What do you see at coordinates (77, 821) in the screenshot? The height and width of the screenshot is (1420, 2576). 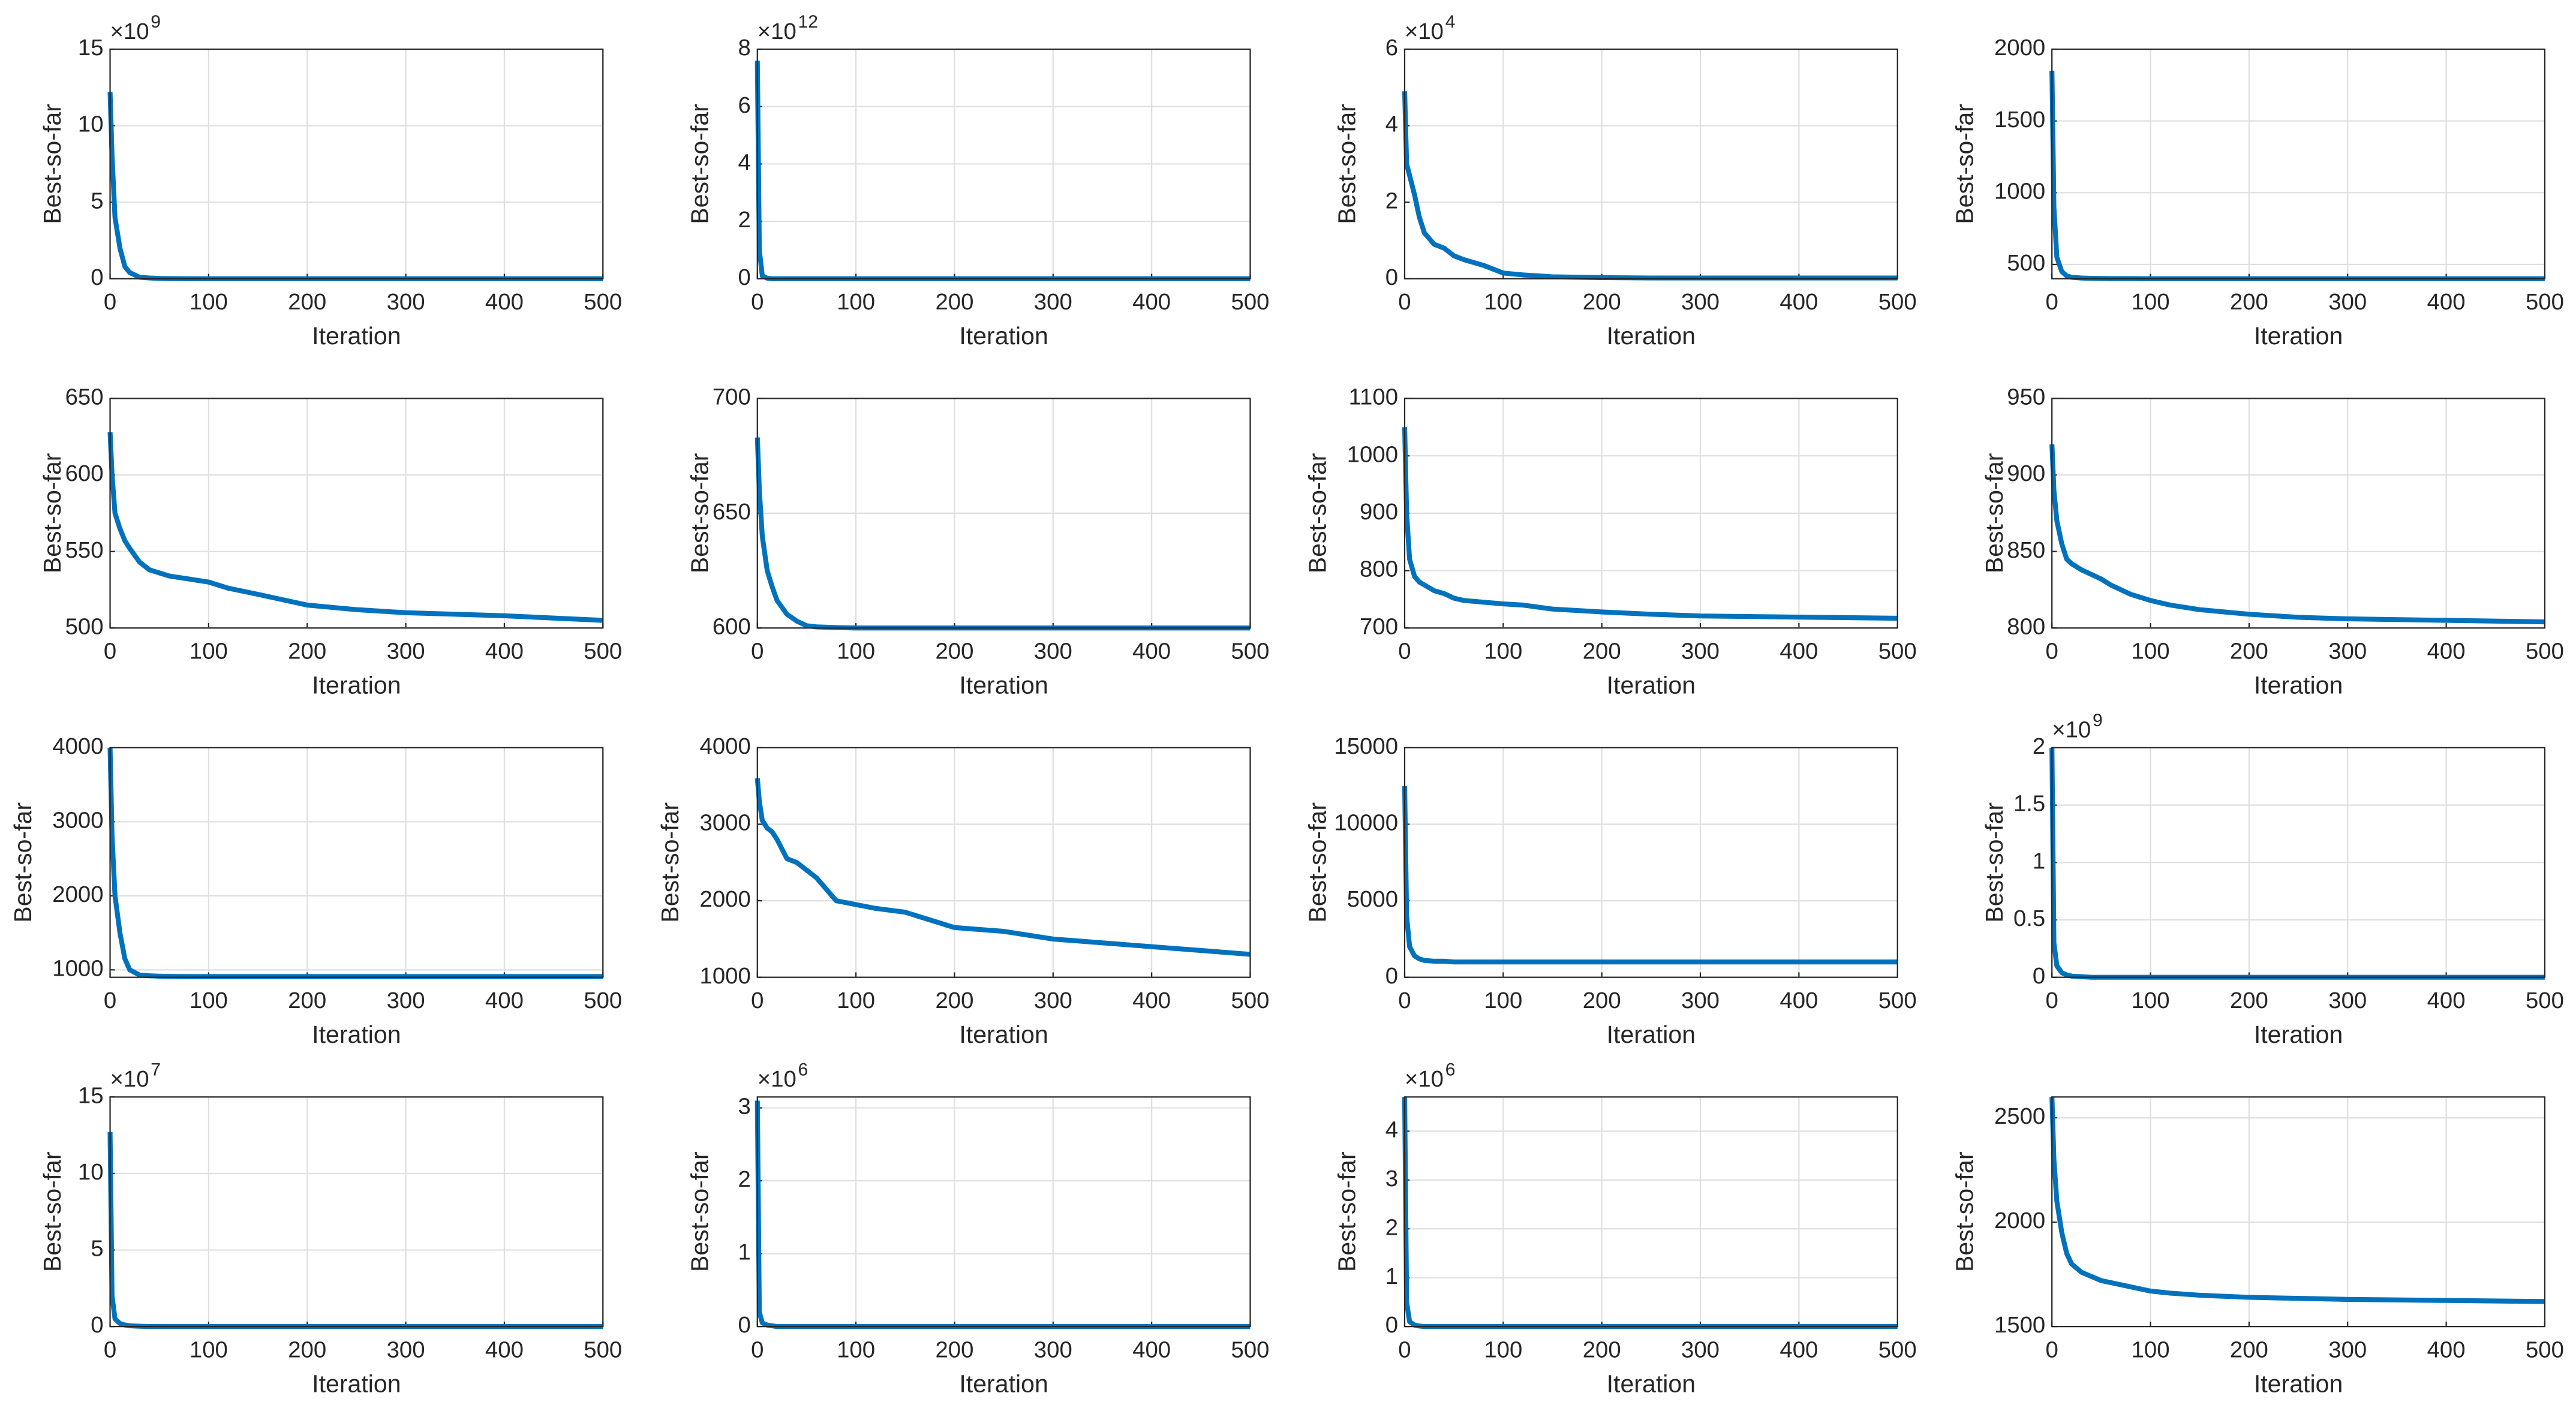 I see `y-tick-label: 3000` at bounding box center [77, 821].